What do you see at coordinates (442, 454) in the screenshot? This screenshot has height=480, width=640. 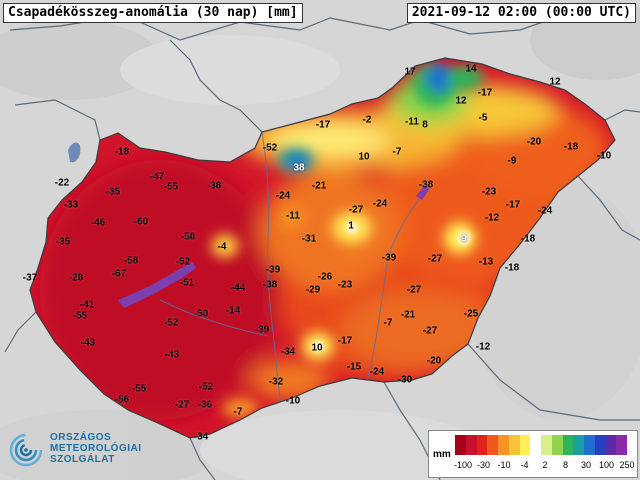 I see `legend-unit: mm` at bounding box center [442, 454].